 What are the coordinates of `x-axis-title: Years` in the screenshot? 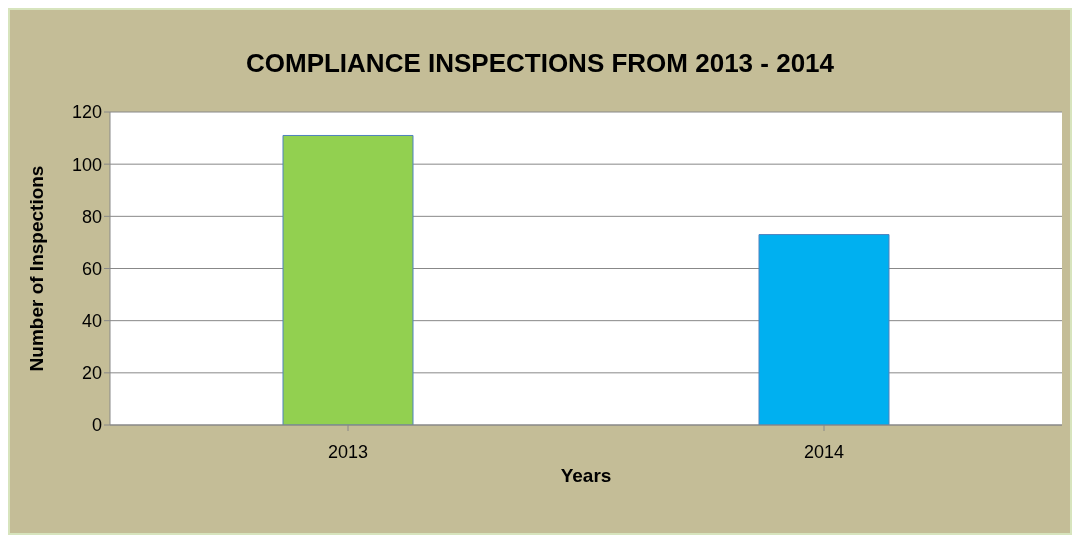 It's located at (586, 475).